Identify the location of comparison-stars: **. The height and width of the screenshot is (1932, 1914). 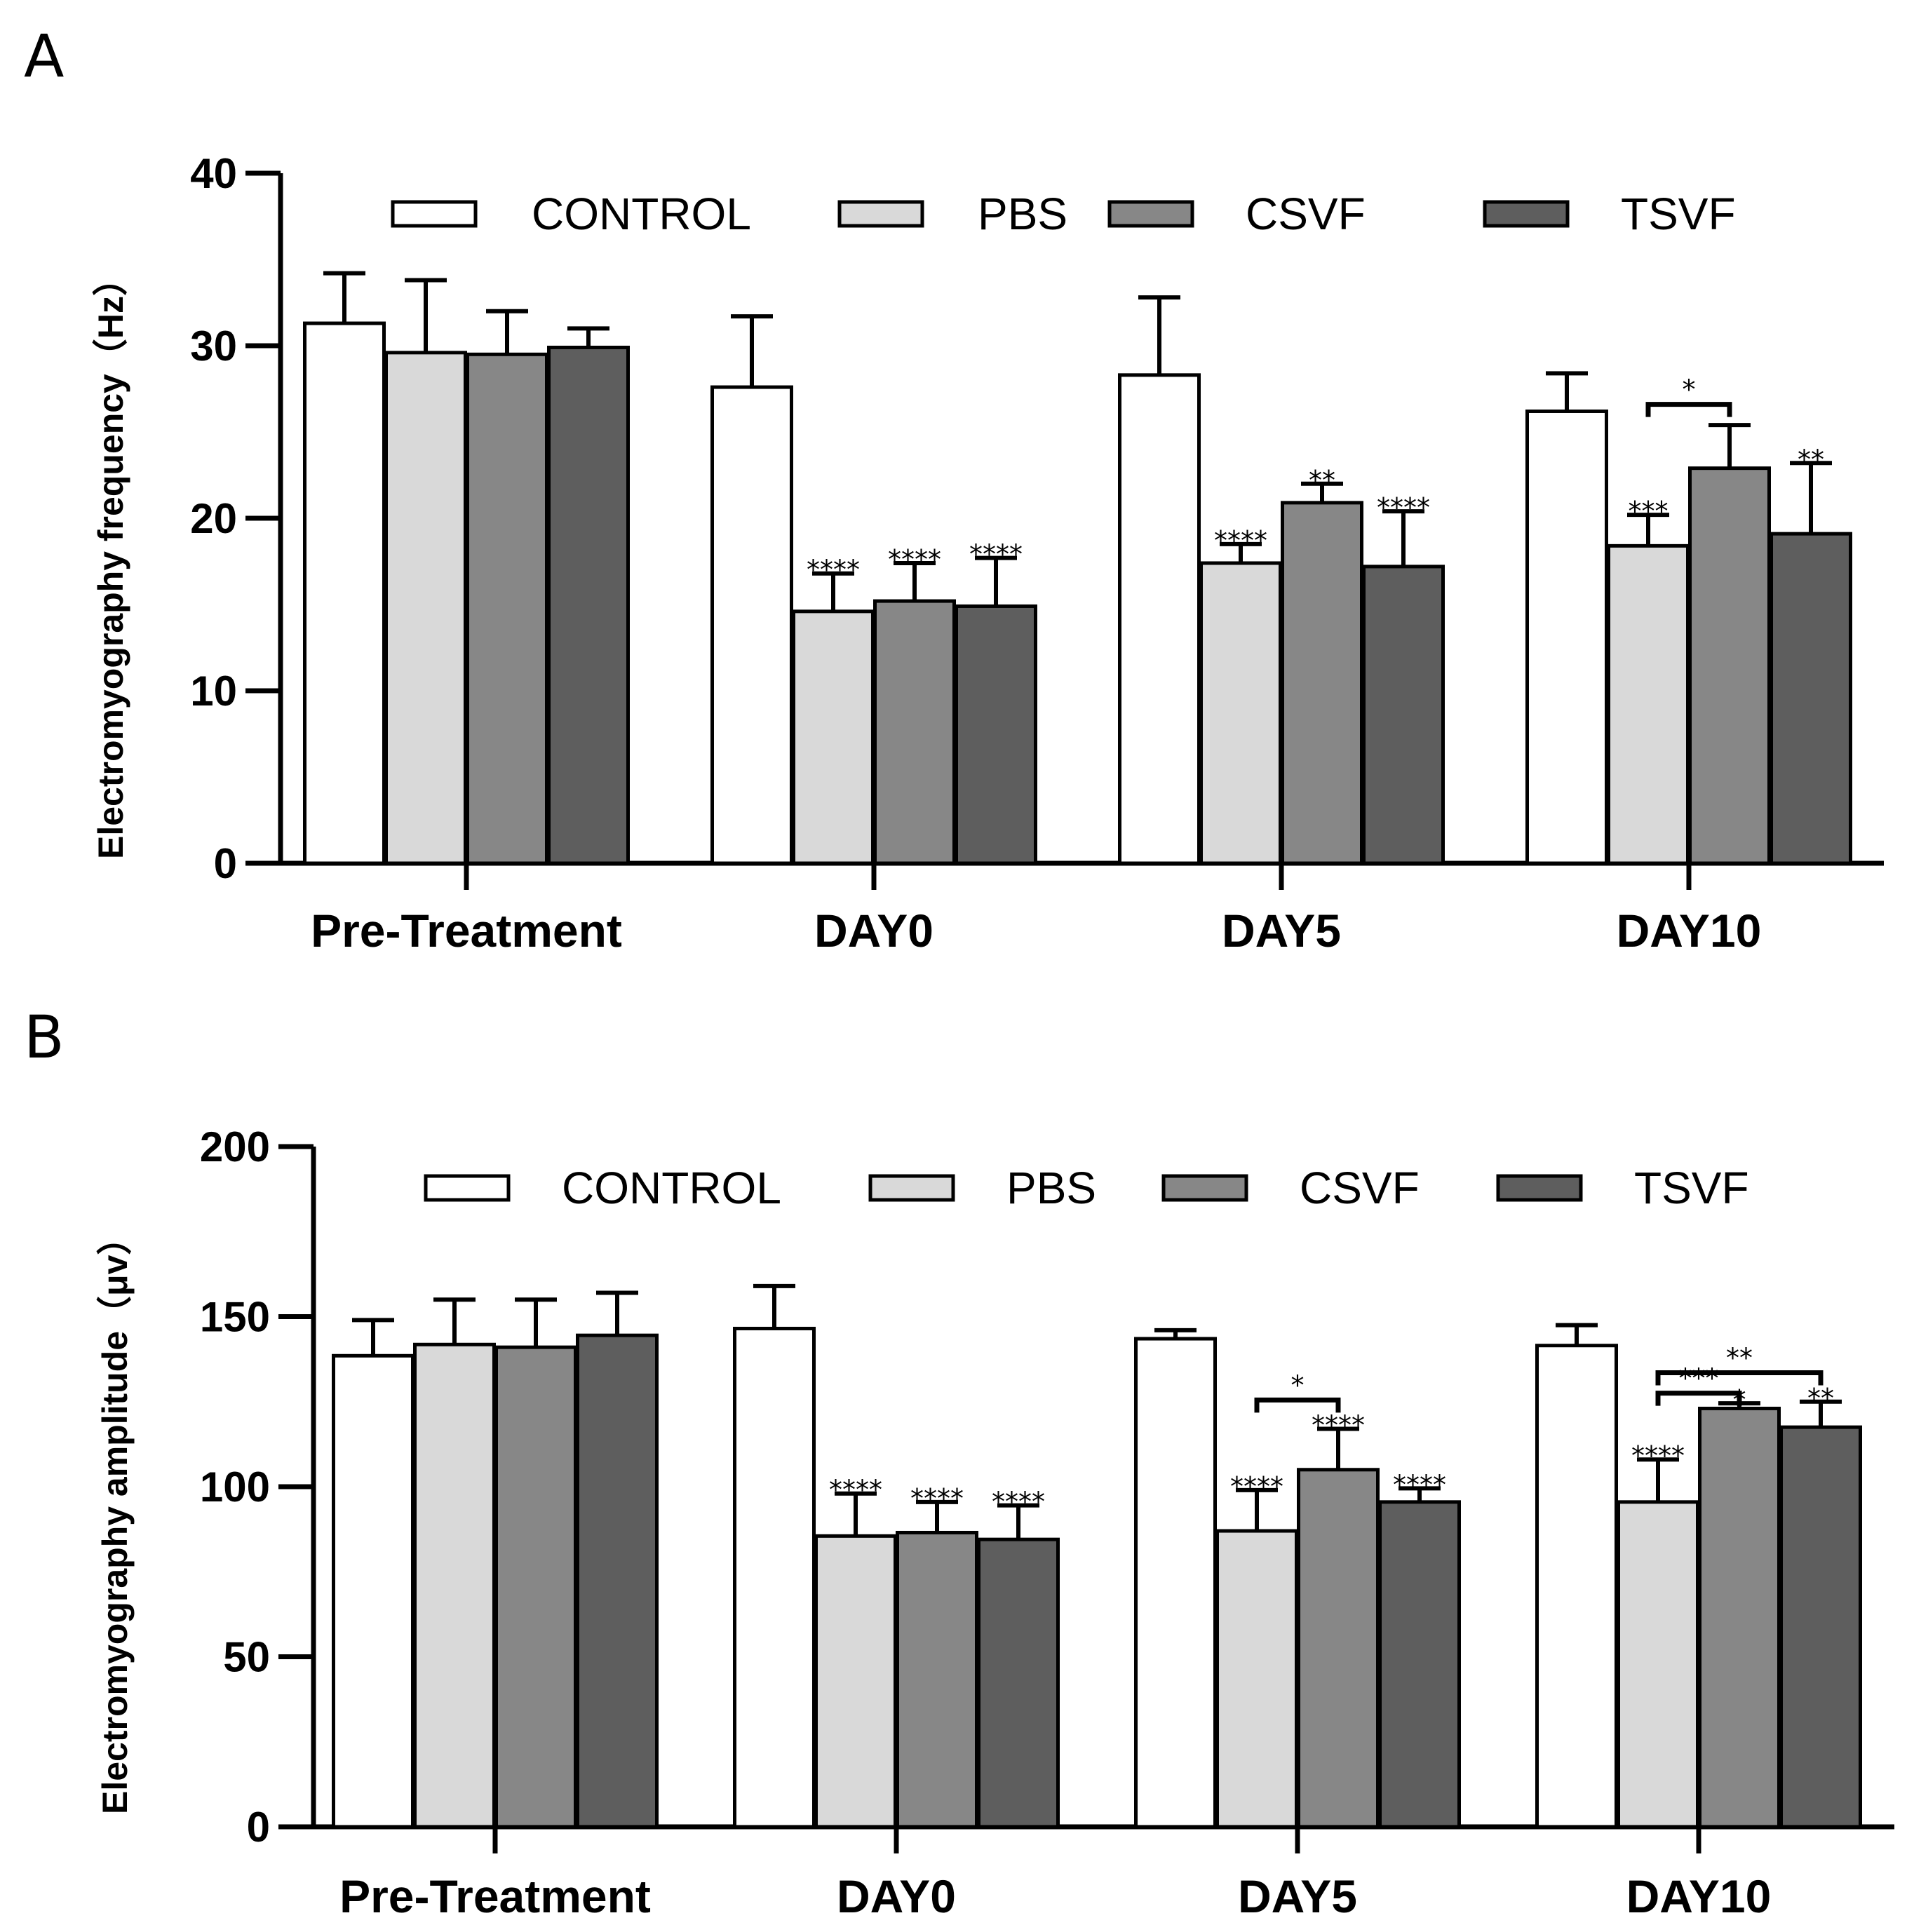
(1739, 1358).